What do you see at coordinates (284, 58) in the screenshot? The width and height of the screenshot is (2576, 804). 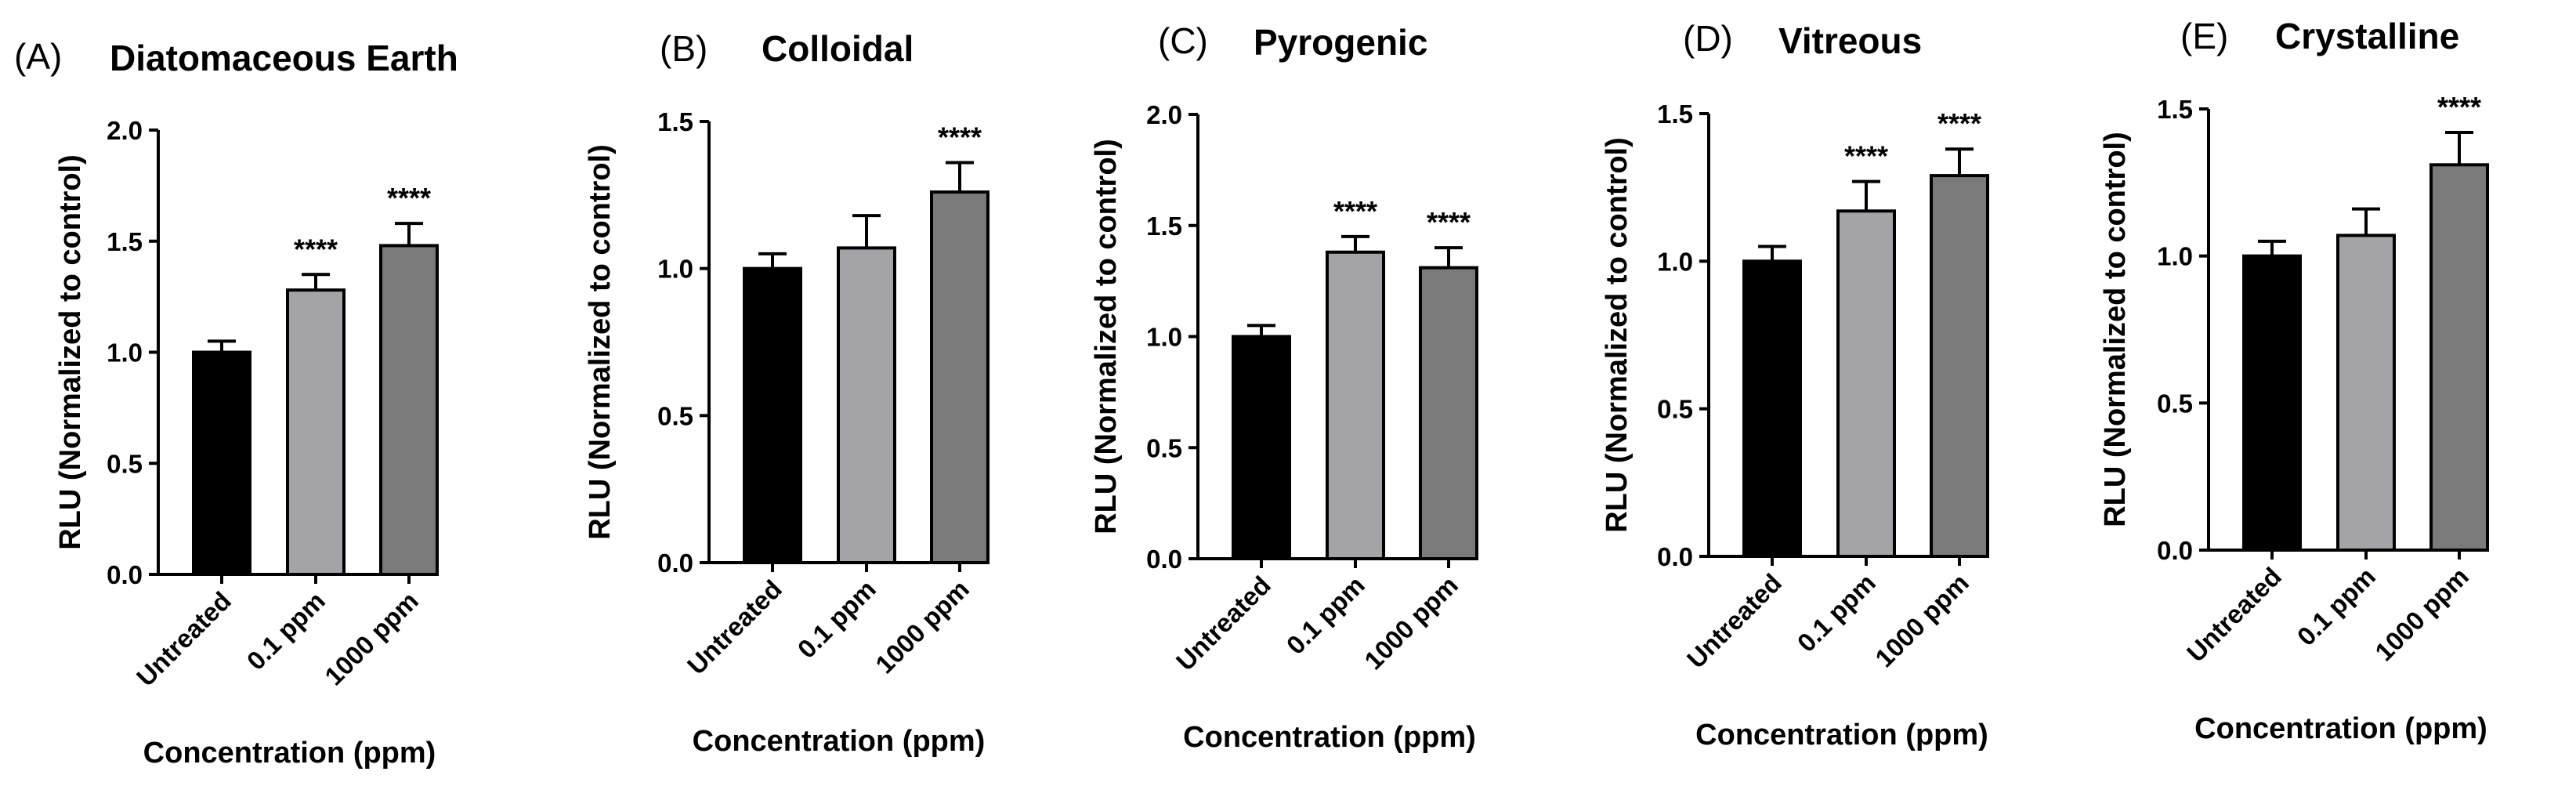 I see `chart-title: Diatomaceous Earth` at bounding box center [284, 58].